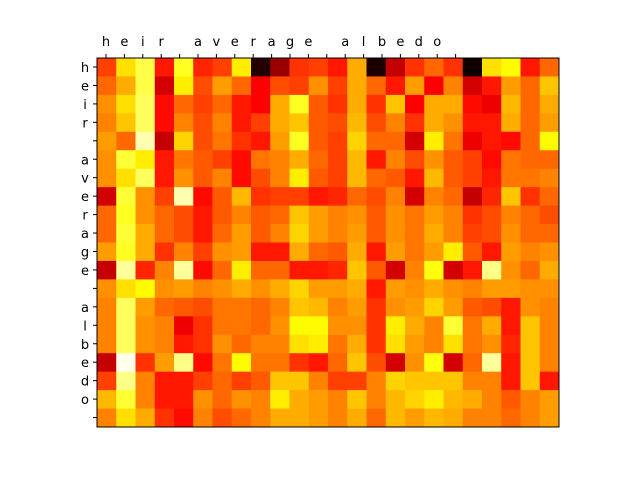 The image size is (640, 480). Describe the element at coordinates (85, 86) in the screenshot. I see `y-tick-label: e` at that location.